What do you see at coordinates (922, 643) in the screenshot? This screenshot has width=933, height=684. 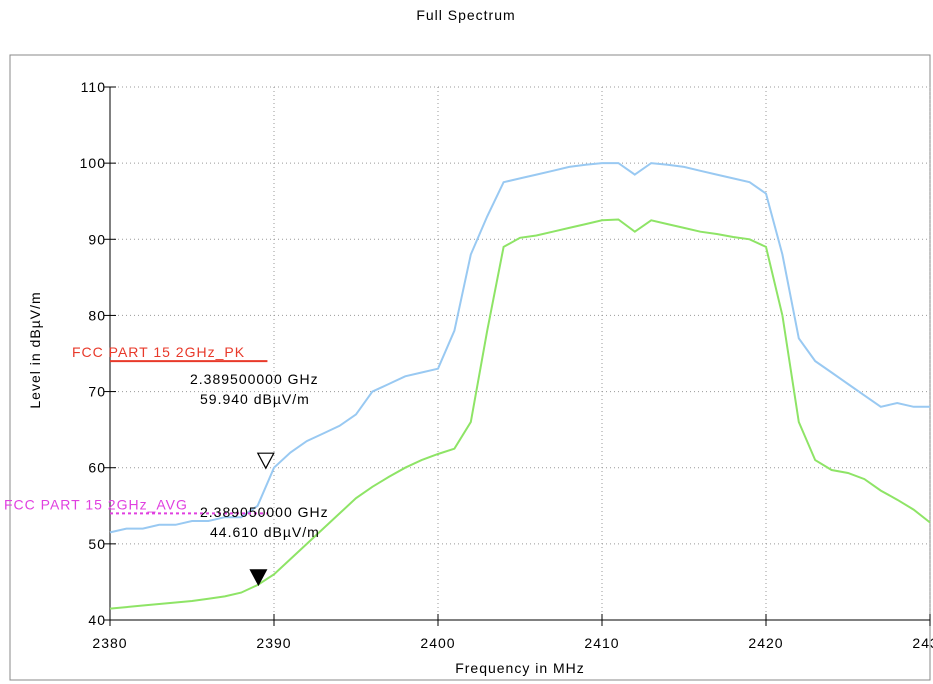 I see `x-tick-label: 2430` at bounding box center [922, 643].